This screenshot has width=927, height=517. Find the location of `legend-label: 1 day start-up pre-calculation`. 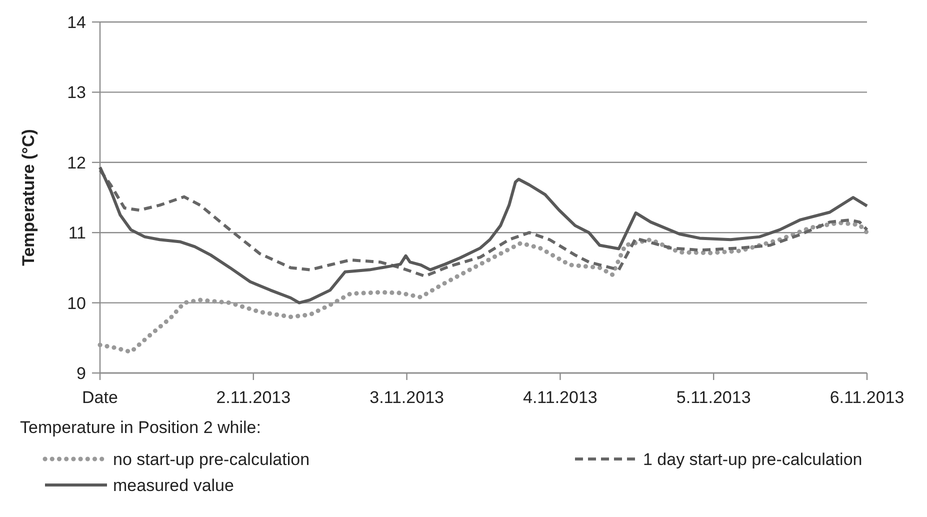

legend-label: 1 day start-up pre-calculation is located at coordinates (752, 459).